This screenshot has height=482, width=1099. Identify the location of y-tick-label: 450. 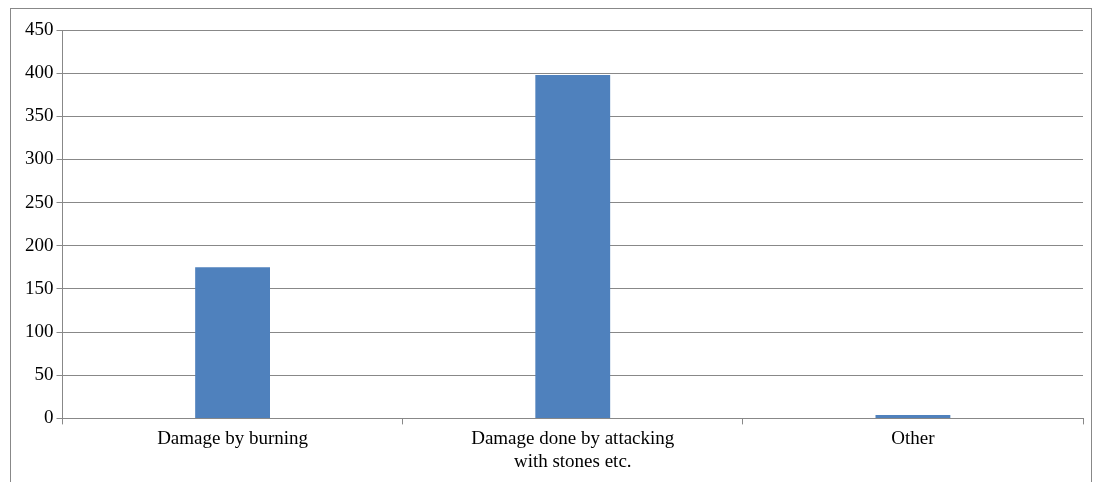
(39, 28).